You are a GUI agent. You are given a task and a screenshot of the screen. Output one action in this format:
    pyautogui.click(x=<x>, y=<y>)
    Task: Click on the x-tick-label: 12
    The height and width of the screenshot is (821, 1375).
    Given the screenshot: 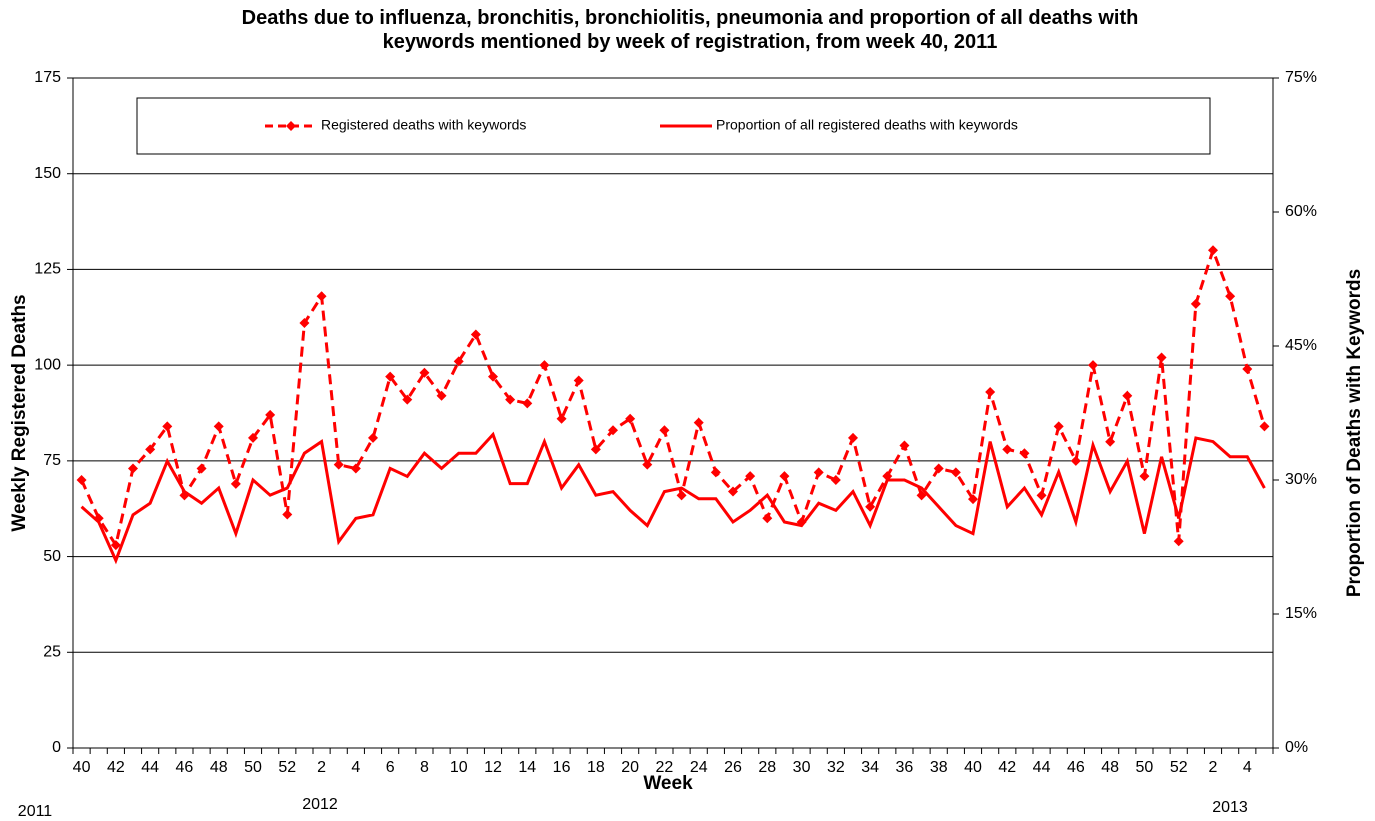 What is the action you would take?
    pyautogui.click(x=493, y=767)
    